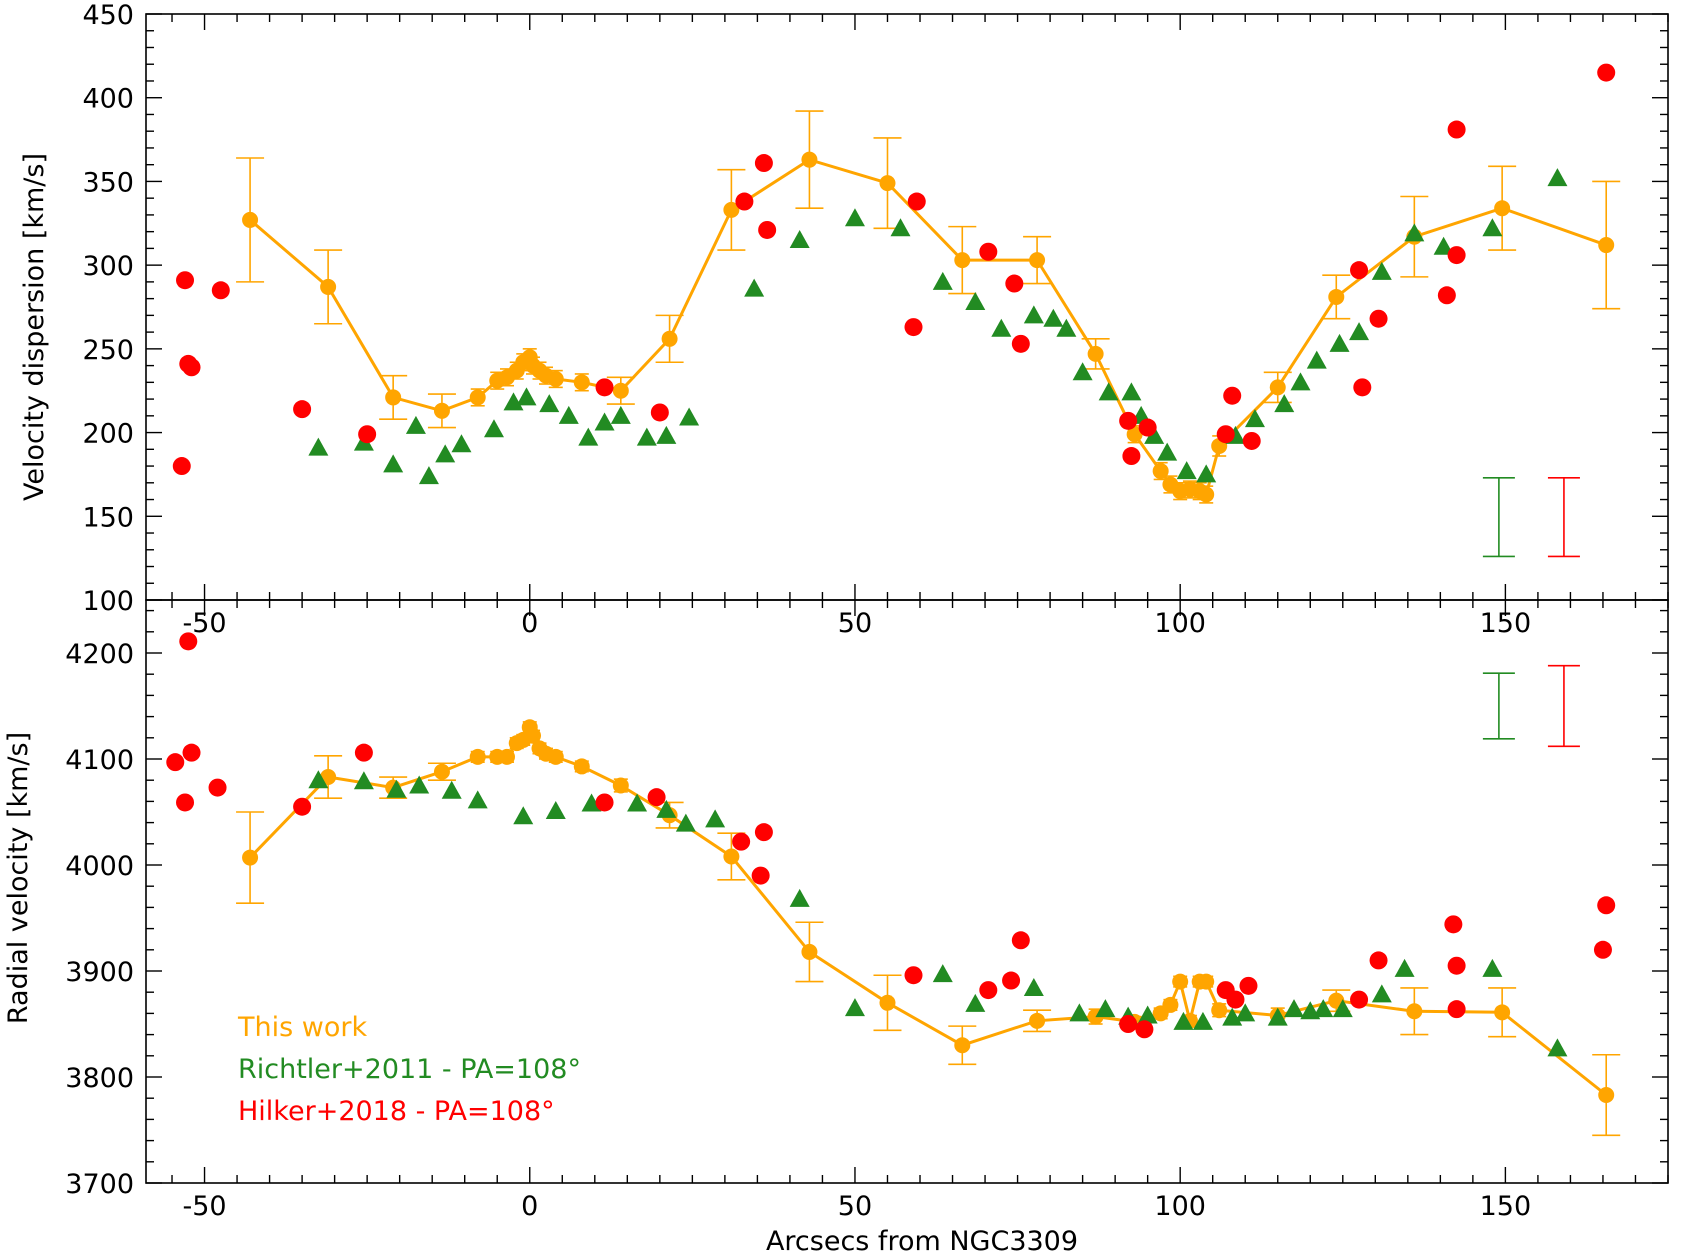 Image resolution: width=1700 pixels, height=1253 pixels. Describe the element at coordinates (108, 350) in the screenshot. I see `top-ytick-label: 250` at that location.